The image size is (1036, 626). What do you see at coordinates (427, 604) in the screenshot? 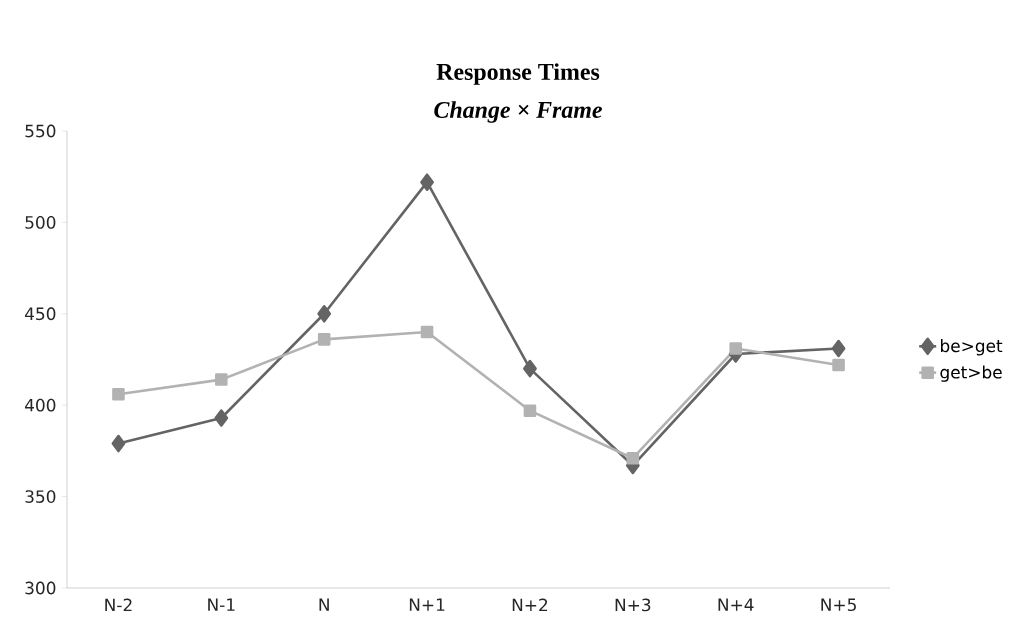
I see `x-tick-label: N+1` at bounding box center [427, 604].